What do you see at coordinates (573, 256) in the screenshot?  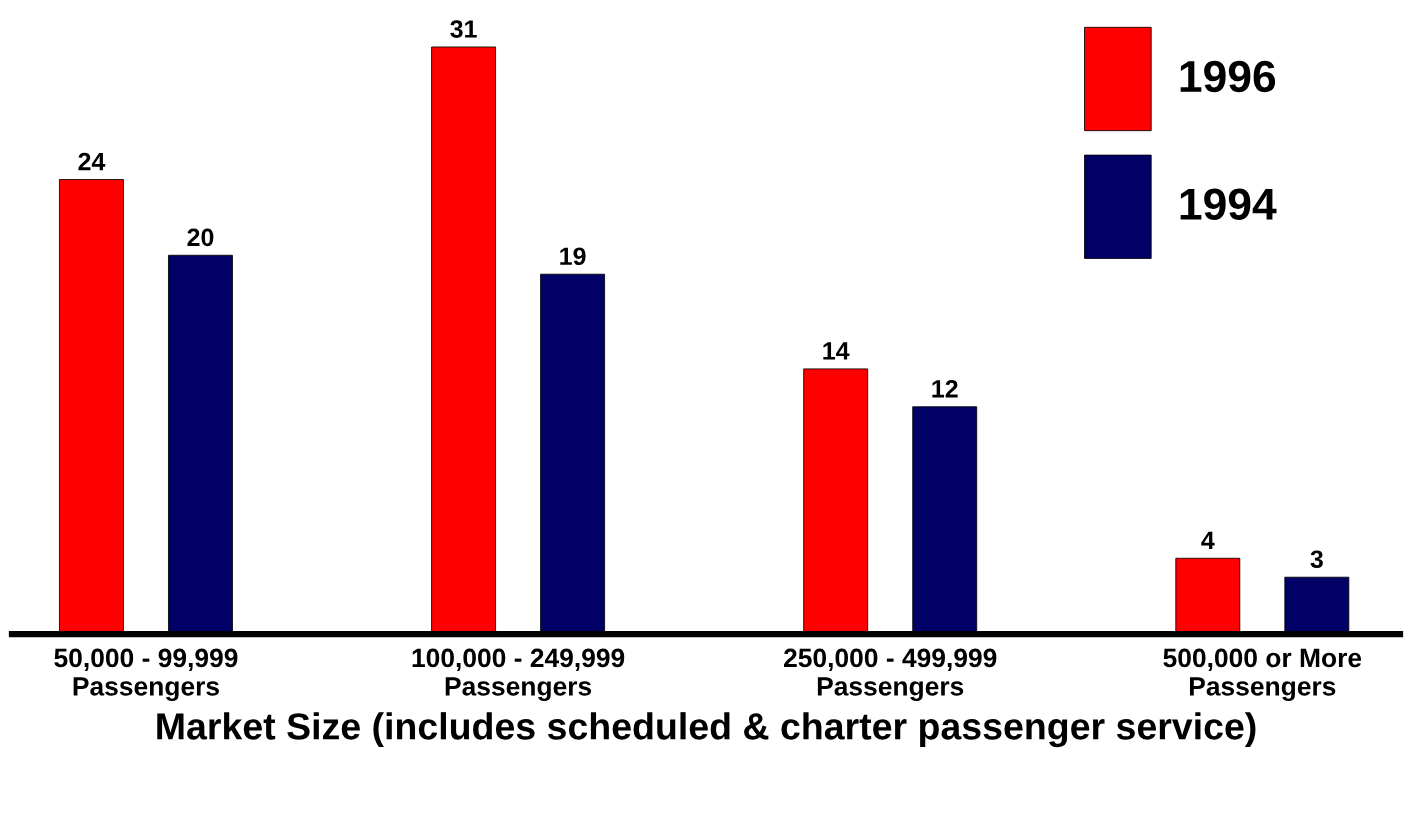 I see `data-label: 19` at bounding box center [573, 256].